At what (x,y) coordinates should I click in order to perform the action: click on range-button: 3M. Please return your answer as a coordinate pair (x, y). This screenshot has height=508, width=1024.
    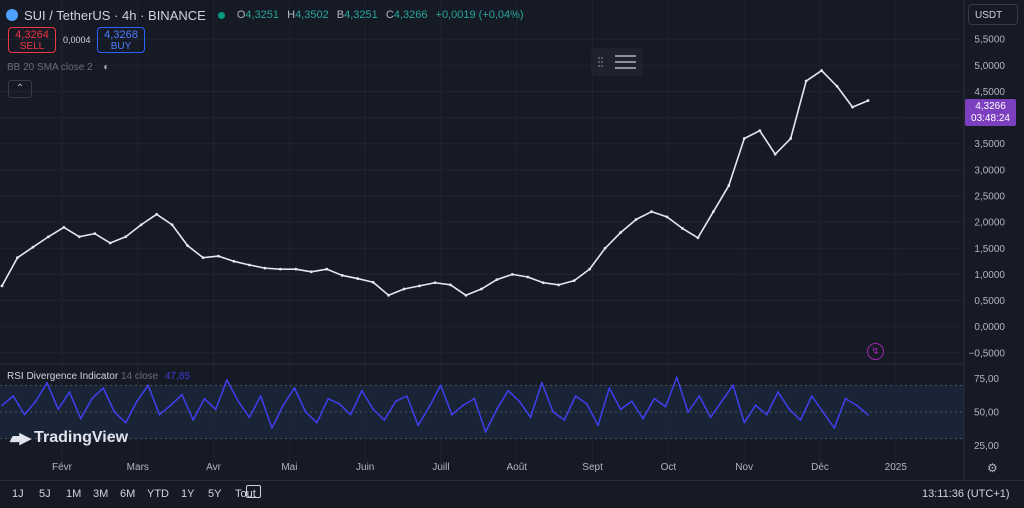
    Looking at the image, I should click on (101, 494).